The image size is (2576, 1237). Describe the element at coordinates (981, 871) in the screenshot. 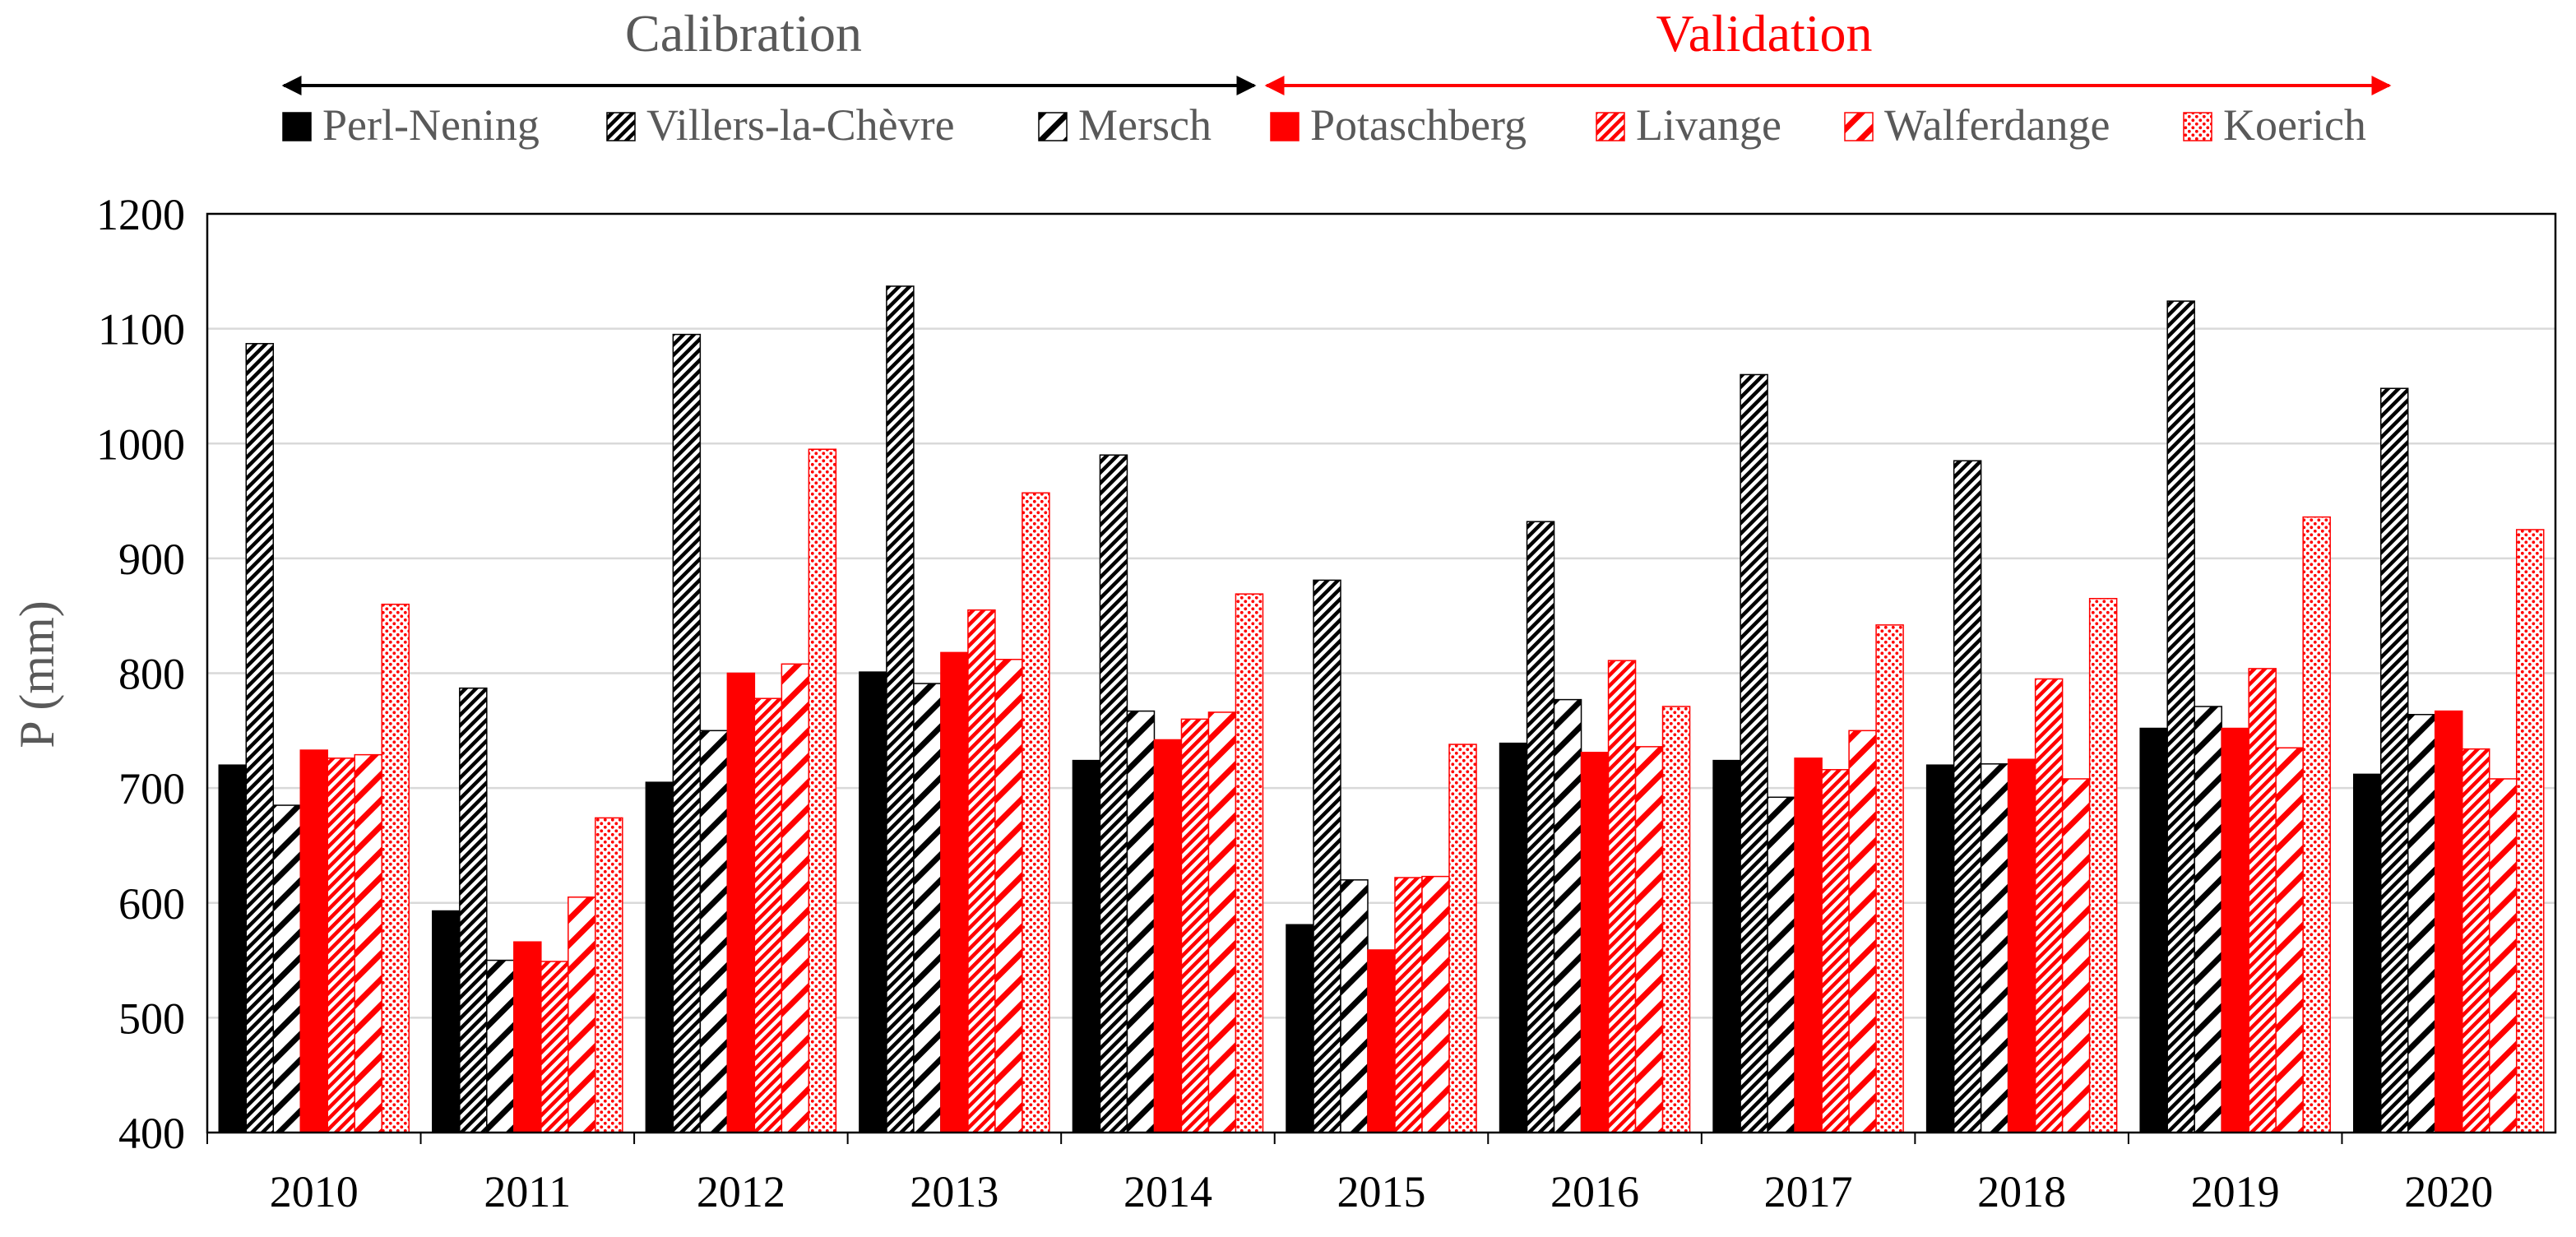

I see `bar-livange-2013` at that location.